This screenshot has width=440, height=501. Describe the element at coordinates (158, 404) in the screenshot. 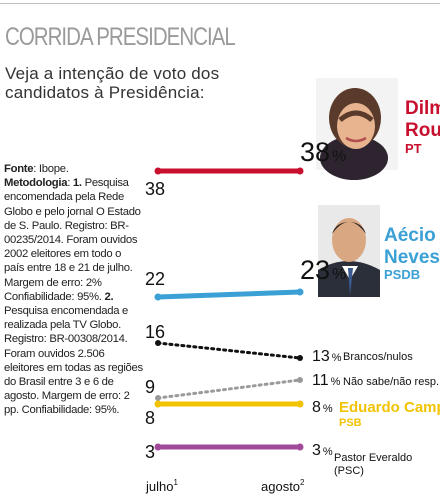

I see `point-campos-julho` at that location.